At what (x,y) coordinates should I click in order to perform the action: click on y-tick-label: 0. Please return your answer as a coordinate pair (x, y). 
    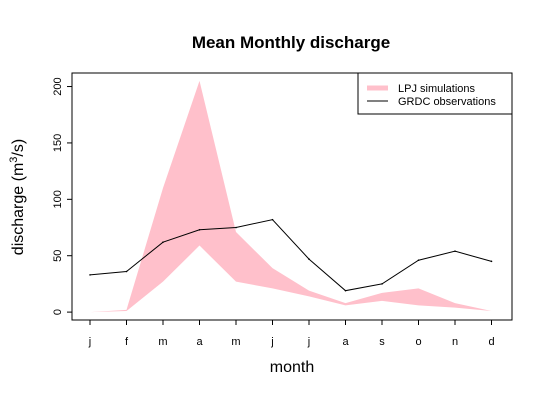
    Looking at the image, I should click on (58, 312).